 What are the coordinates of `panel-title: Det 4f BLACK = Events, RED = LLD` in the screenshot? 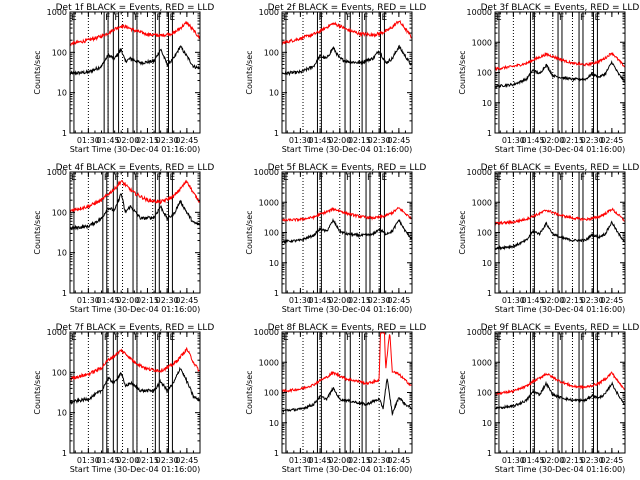 It's located at (135, 168).